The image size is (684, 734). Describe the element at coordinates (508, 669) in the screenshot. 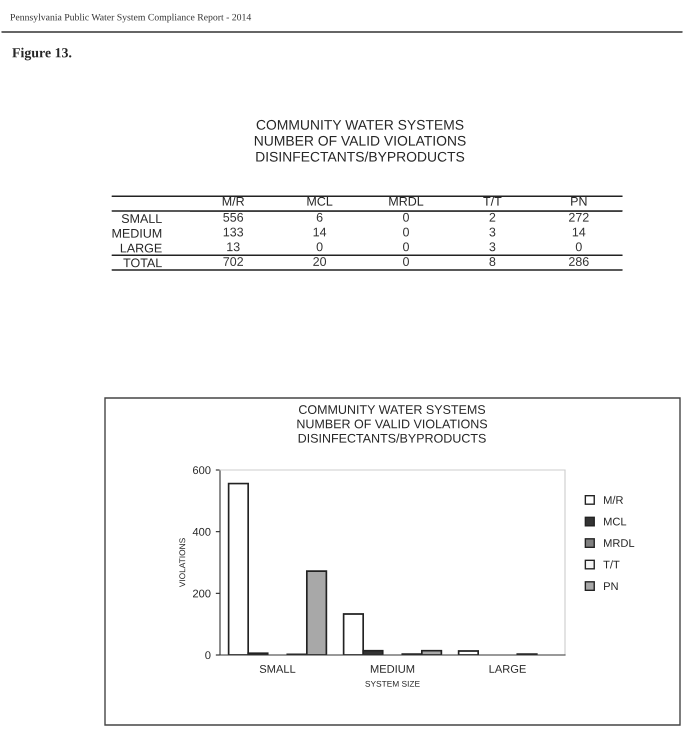

I see `x-tick-label: LARGE` at that location.